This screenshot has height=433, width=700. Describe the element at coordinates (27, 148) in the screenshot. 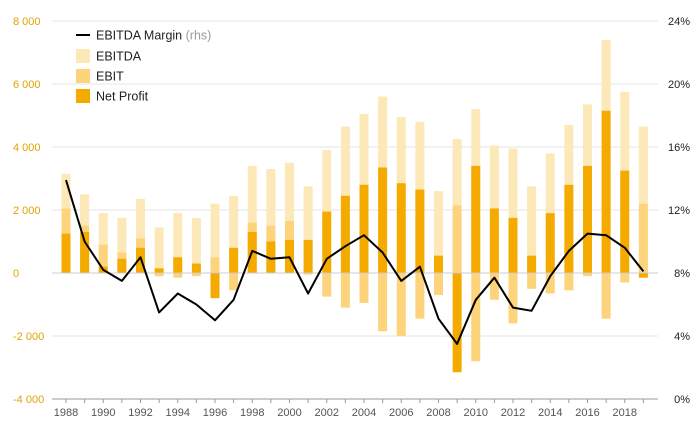

I see `y-left-tick-label: 4 000` at that location.